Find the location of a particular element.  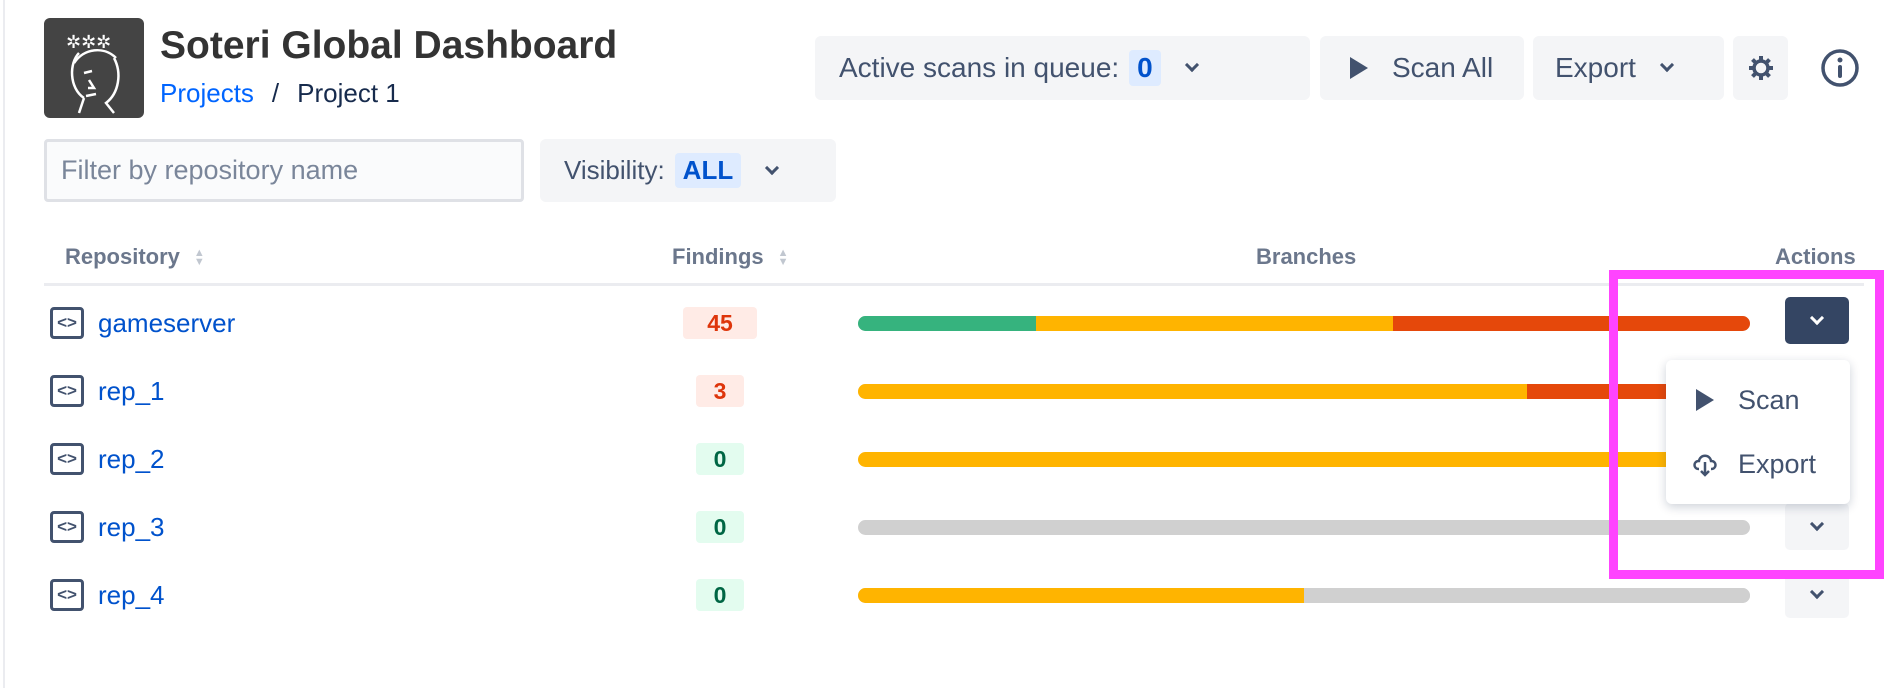

table-row: <> rep_3 0 is located at coordinates (950, 527).